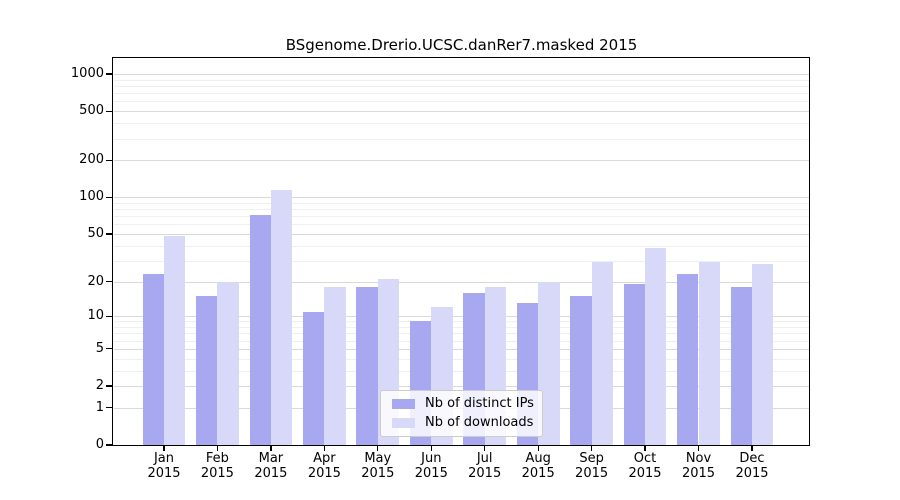 The image size is (900, 500). Describe the element at coordinates (479, 422) in the screenshot. I see `legend-label: Nb of downloads` at that location.